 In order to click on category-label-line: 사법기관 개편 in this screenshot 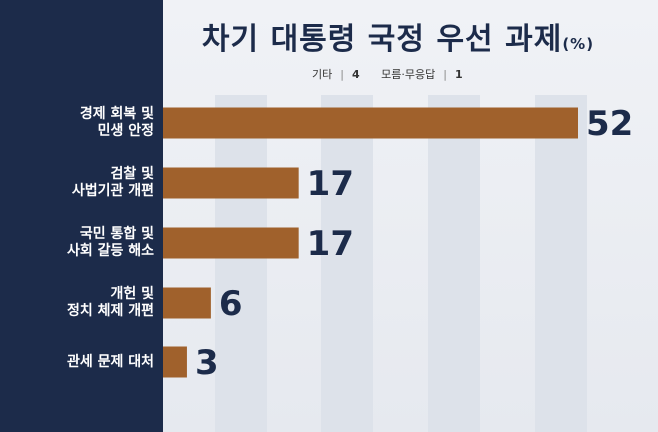, I will do `click(112, 191)`.